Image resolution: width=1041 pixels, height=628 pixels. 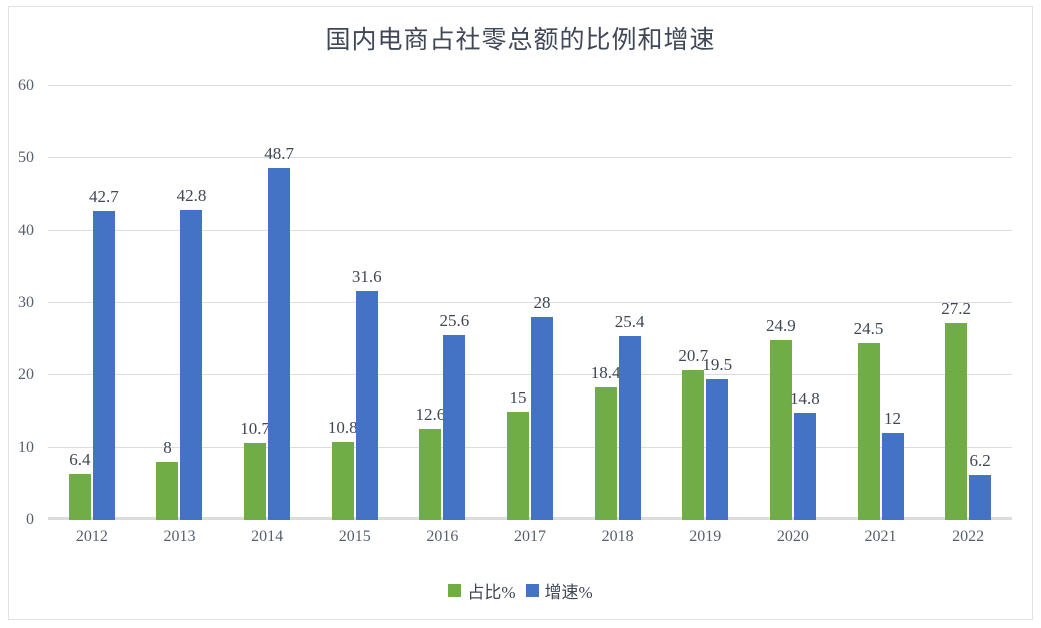 What do you see at coordinates (605, 453) in the screenshot?
I see `bar-2018-share` at bounding box center [605, 453].